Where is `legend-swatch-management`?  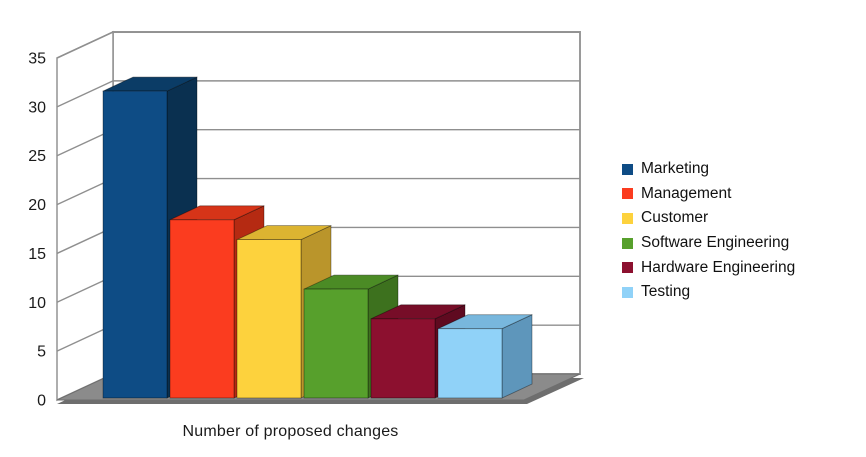
legend-swatch-management is located at coordinates (627, 194).